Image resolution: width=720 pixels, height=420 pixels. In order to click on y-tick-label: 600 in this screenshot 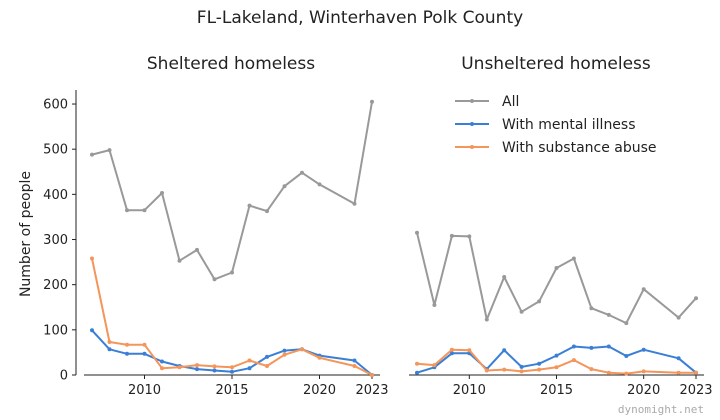, I will do `click(55, 105)`.